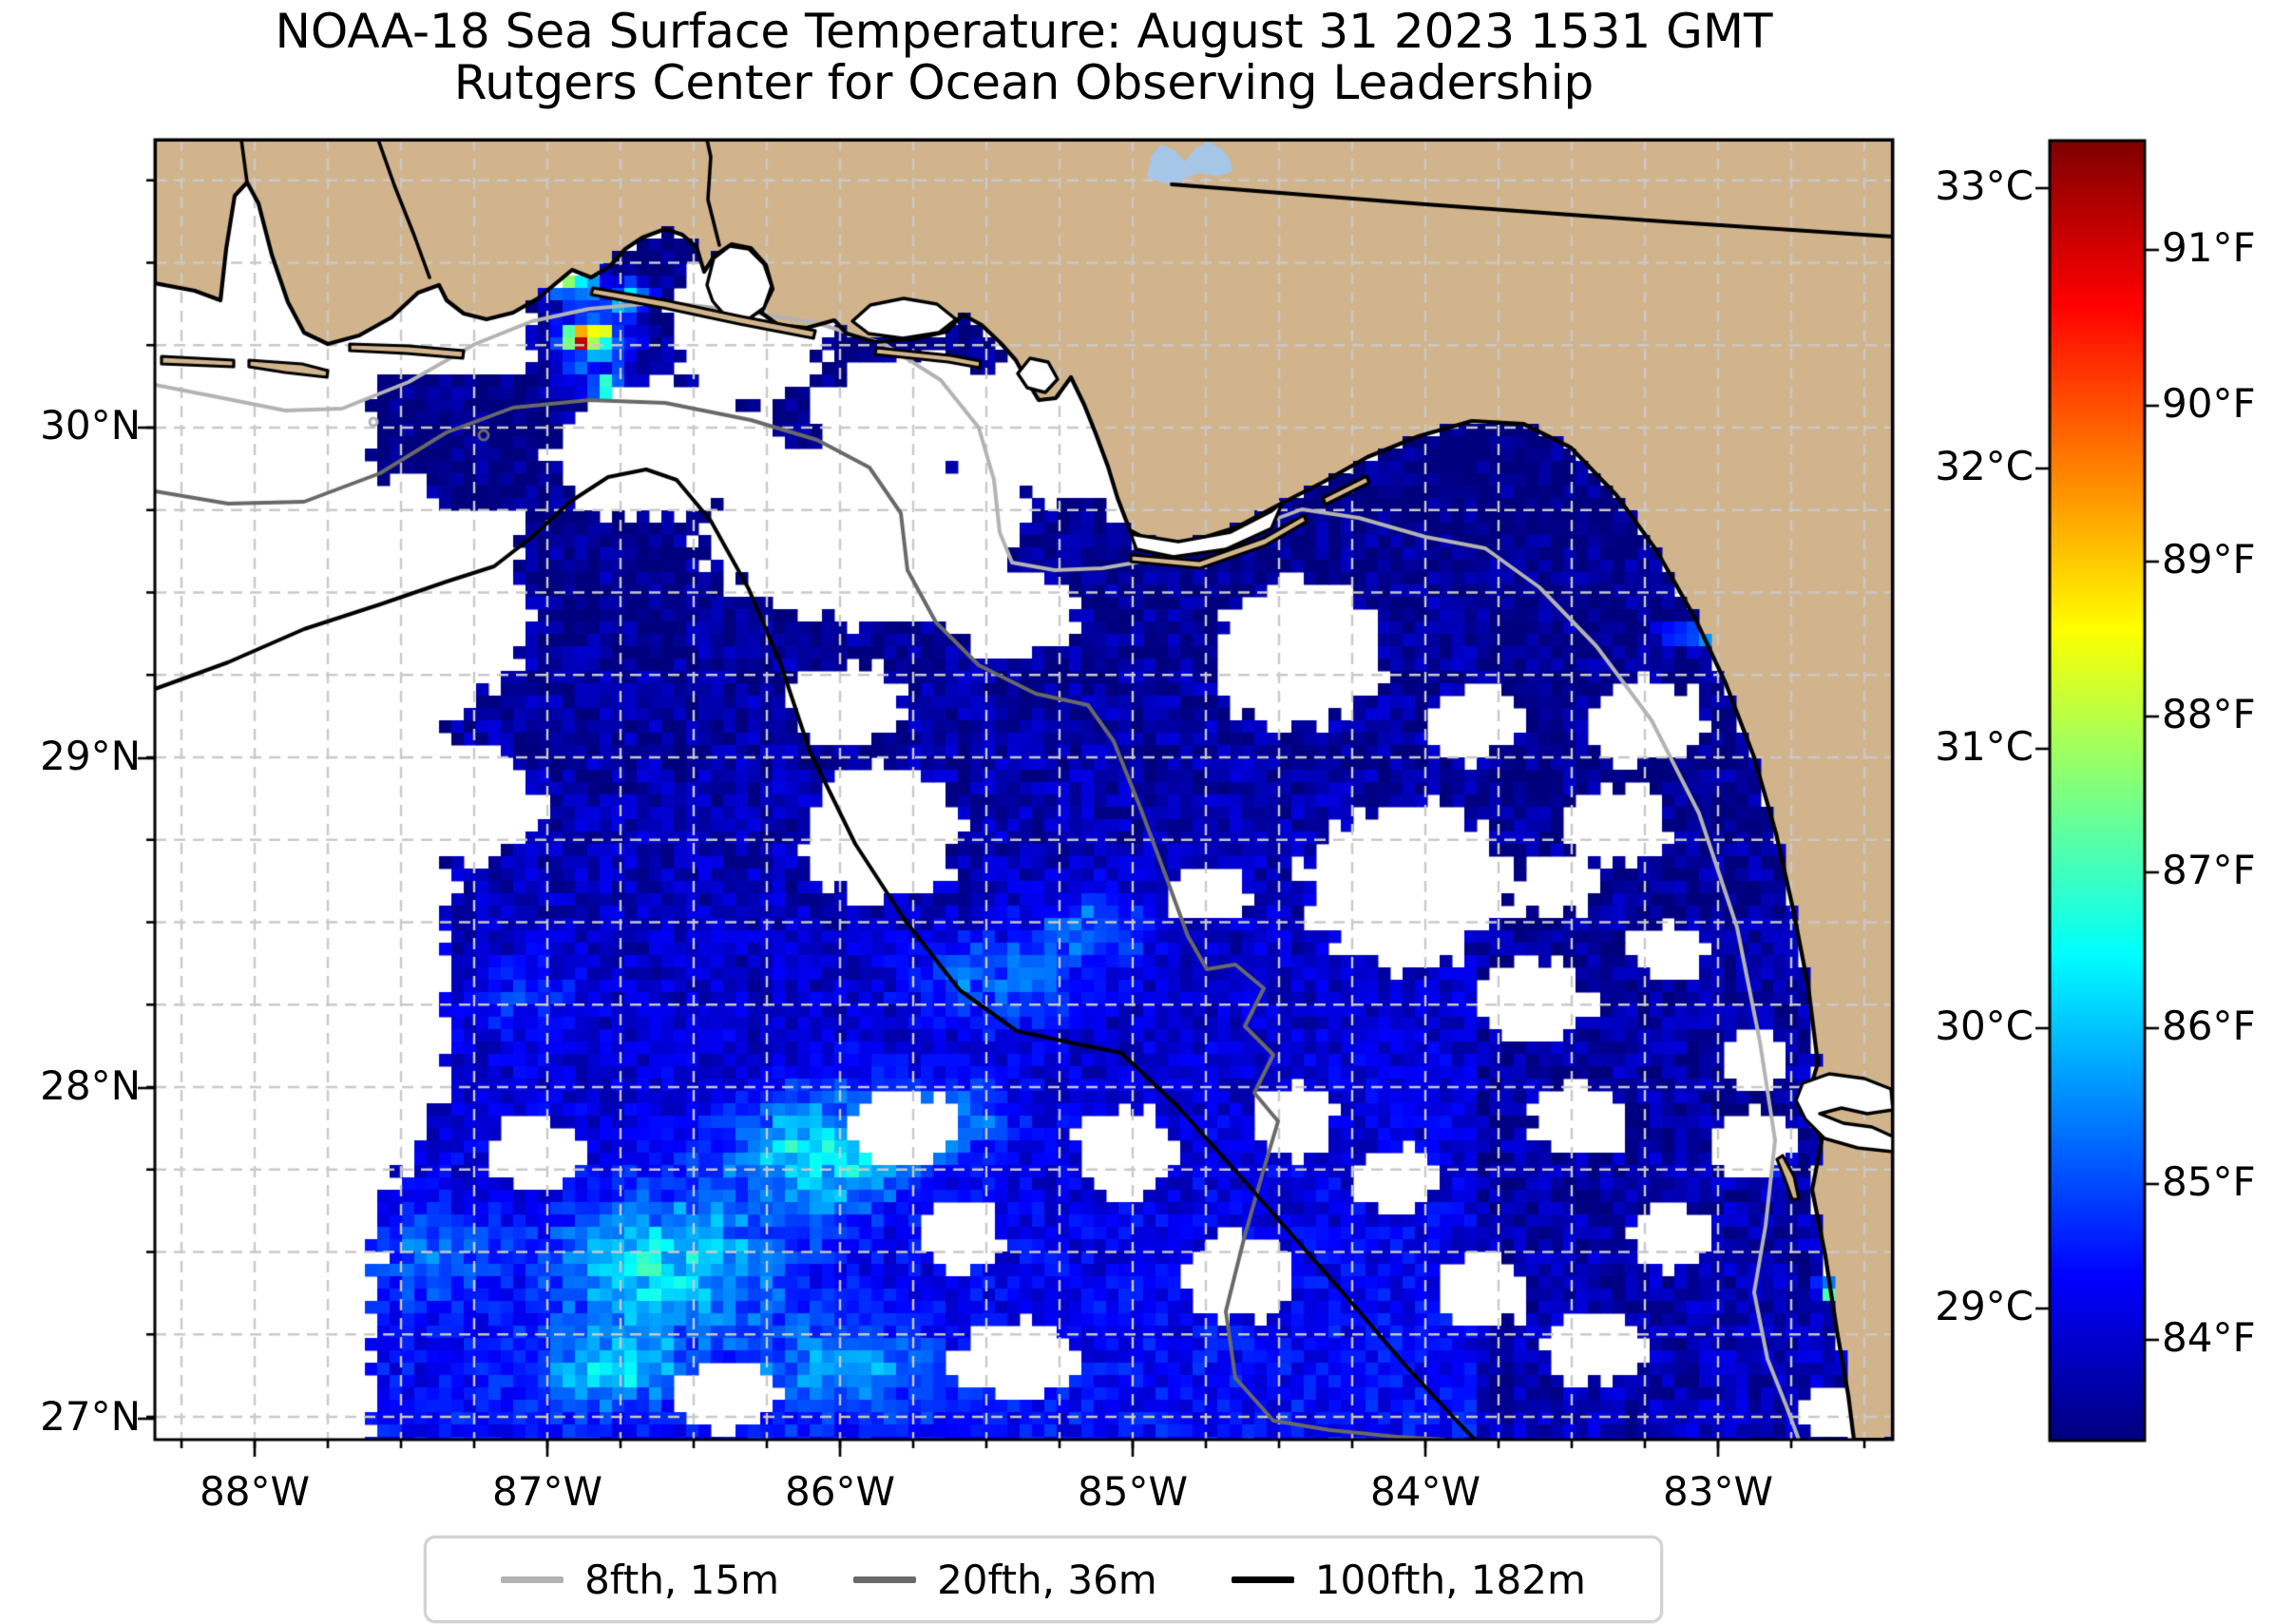 The image size is (2292, 1624). I want to click on colorbar-fahrenheit-label: 87°F, so click(2209, 870).